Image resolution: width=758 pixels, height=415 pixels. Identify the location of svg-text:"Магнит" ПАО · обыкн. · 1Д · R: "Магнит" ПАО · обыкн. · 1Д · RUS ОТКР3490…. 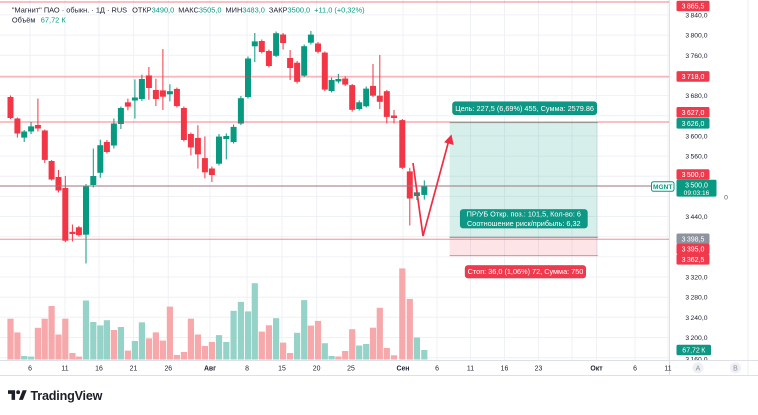
(188, 10).